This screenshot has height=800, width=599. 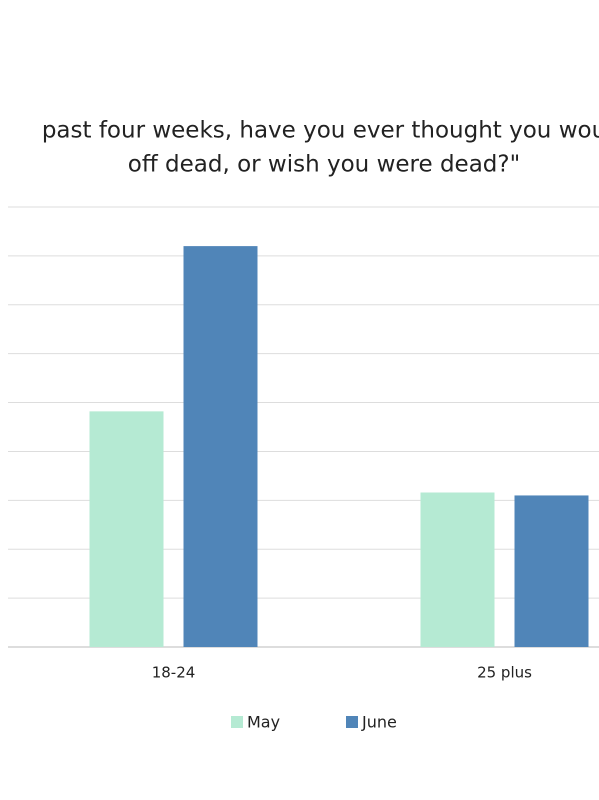 What do you see at coordinates (379, 722) in the screenshot?
I see `legend-label: June` at bounding box center [379, 722].